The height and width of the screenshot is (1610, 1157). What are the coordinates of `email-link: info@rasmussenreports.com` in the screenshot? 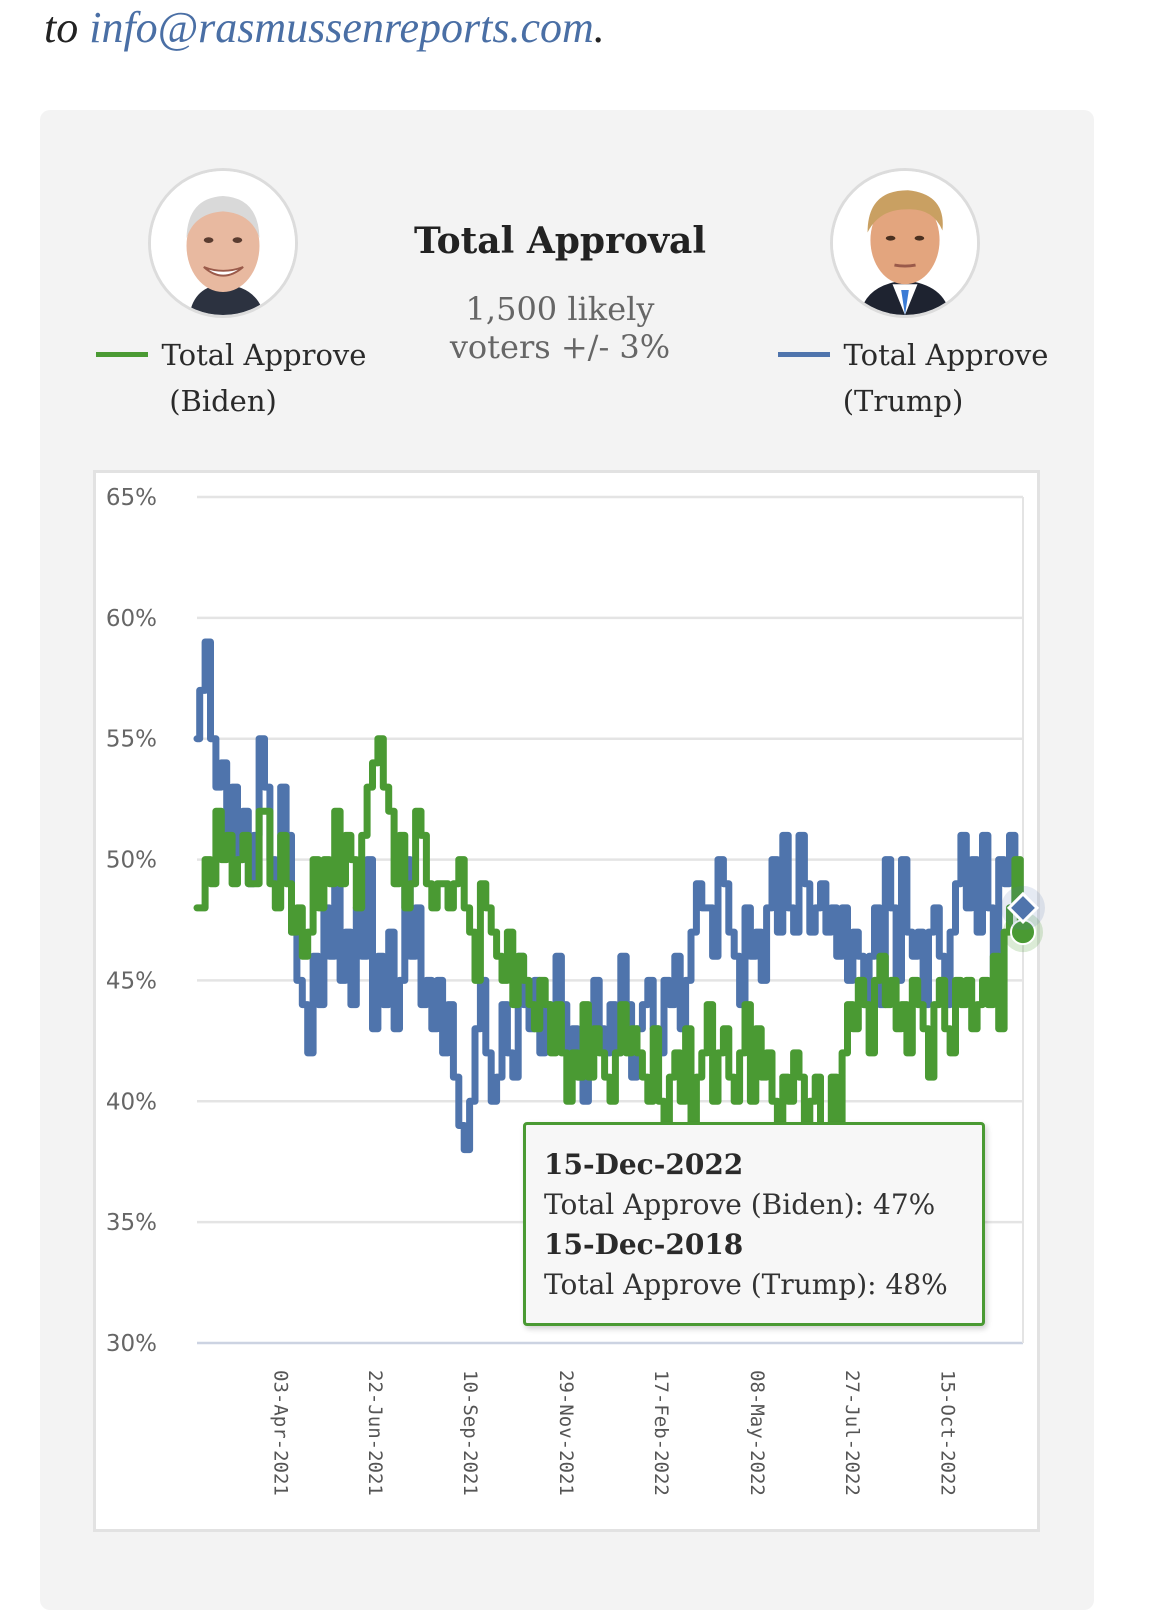 It's located at (341, 27).